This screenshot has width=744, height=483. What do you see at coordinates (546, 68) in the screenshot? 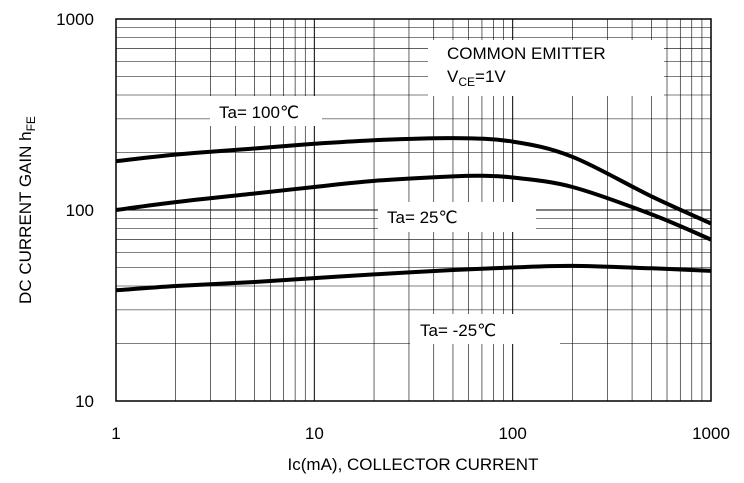
I see `condition-box` at bounding box center [546, 68].